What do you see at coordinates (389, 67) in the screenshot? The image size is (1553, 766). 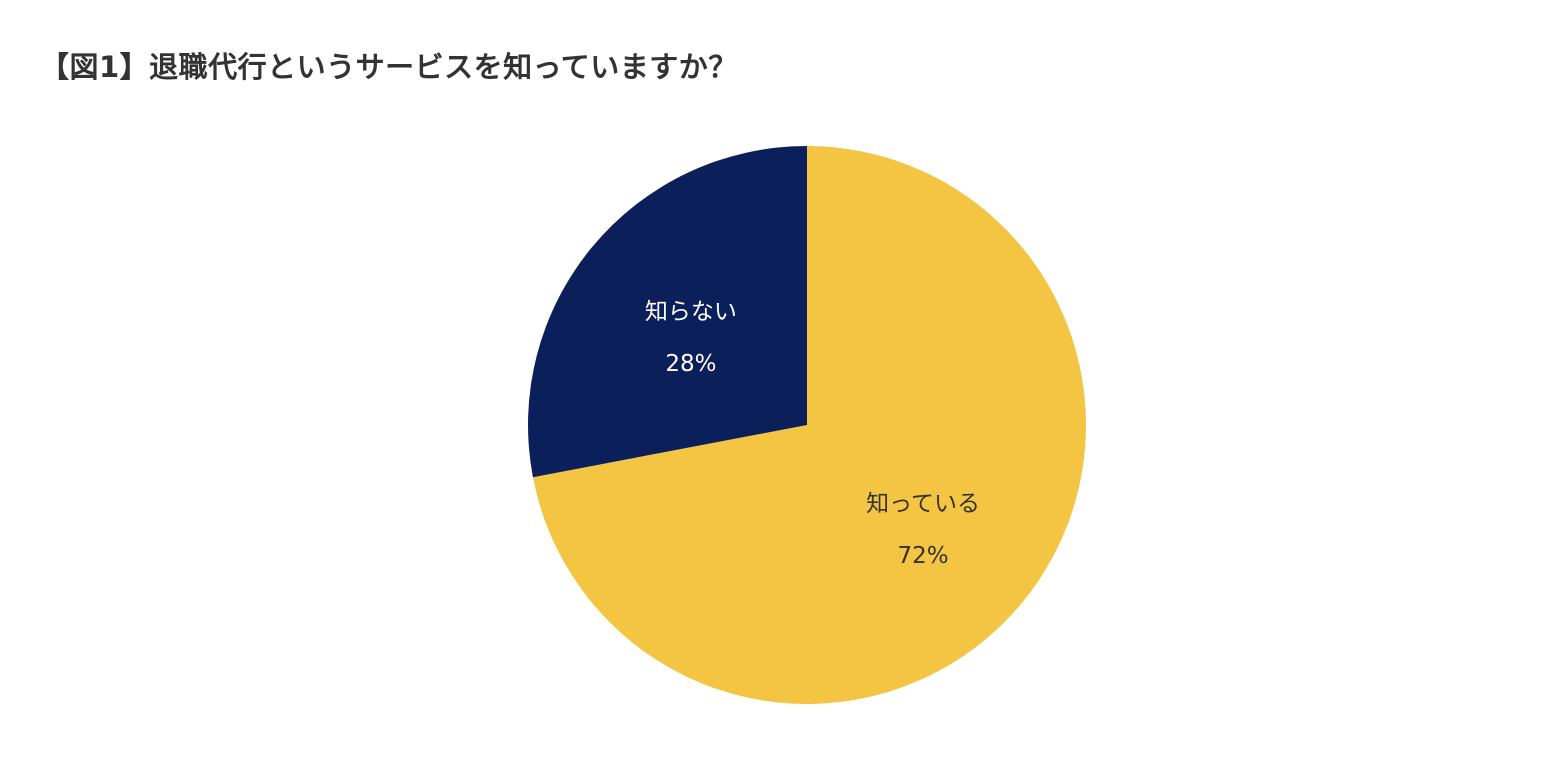 I see `chart-title: 【図1】退職代行というサービスを知っていますか？` at bounding box center [389, 67].